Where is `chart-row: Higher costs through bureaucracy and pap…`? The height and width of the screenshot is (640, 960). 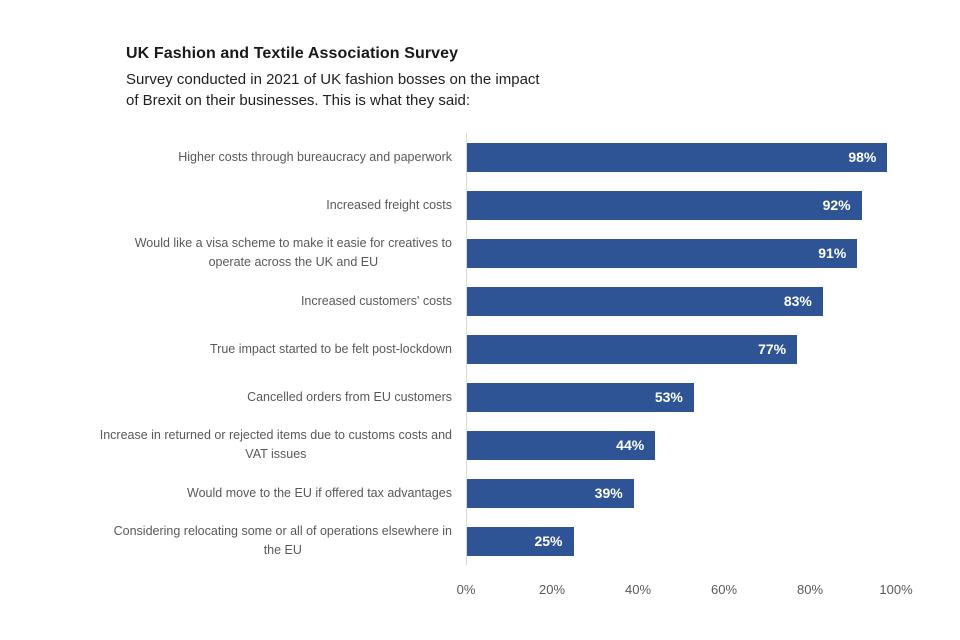
chart-row: Higher costs through bureaucracy and pap… is located at coordinates (480, 157).